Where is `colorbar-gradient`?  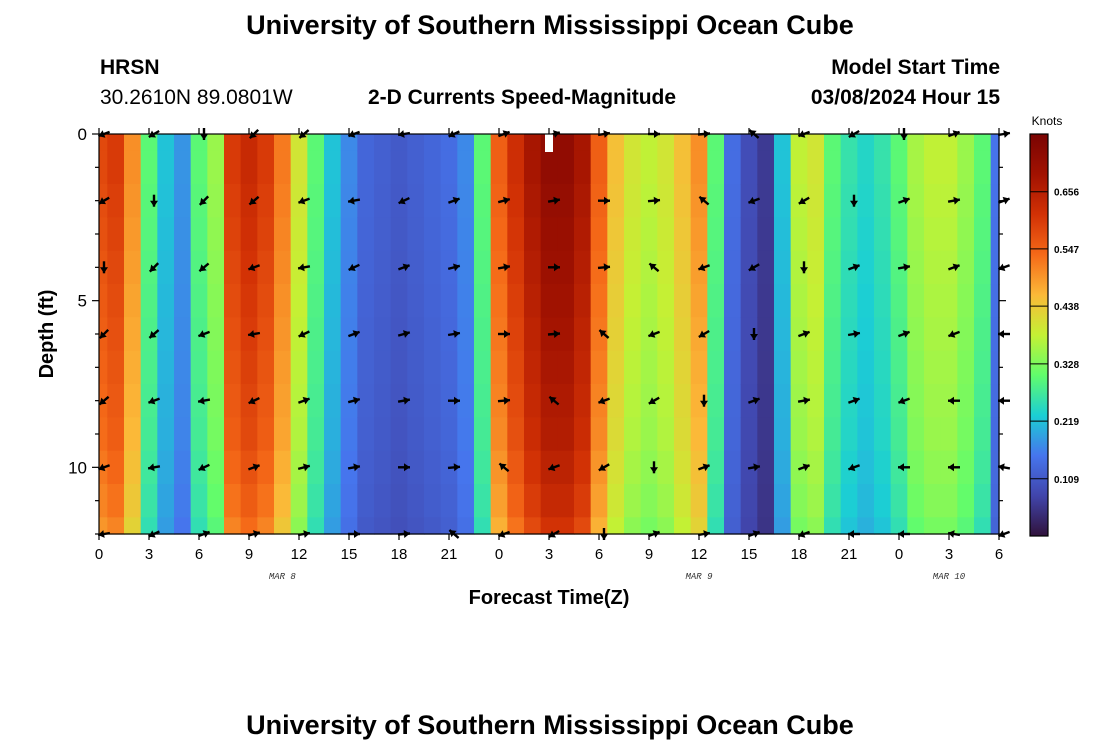
colorbar-gradient is located at coordinates (1039, 335).